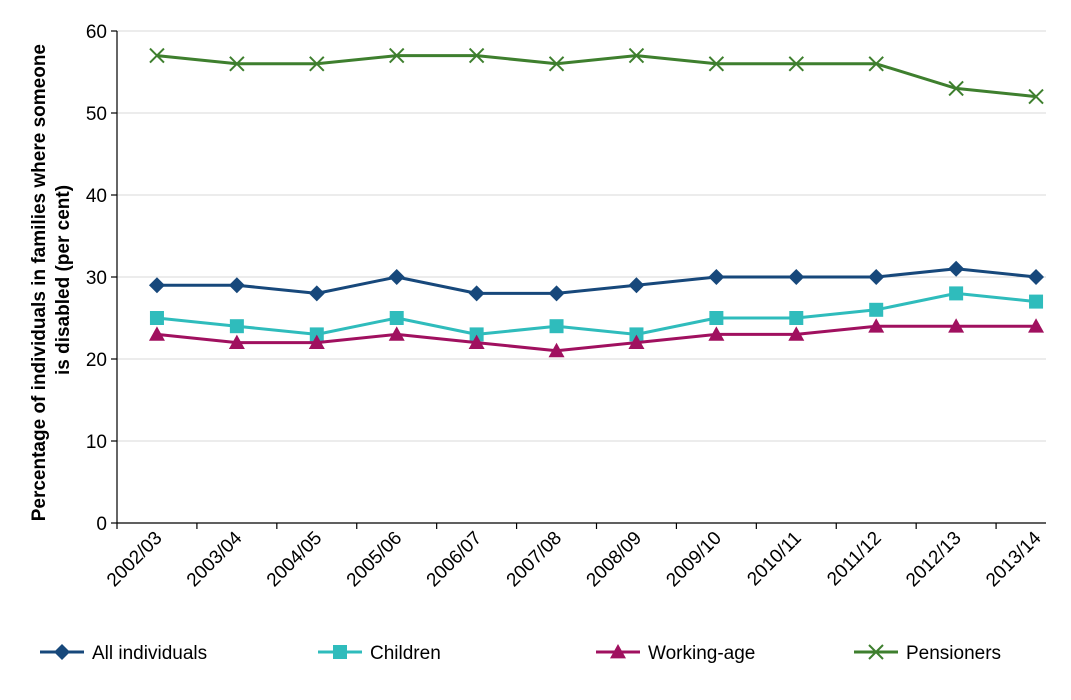 Image resolution: width=1071 pixels, height=700 pixels. Describe the element at coordinates (693, 559) in the screenshot. I see `x-tick-label: 2009/10` at that location.